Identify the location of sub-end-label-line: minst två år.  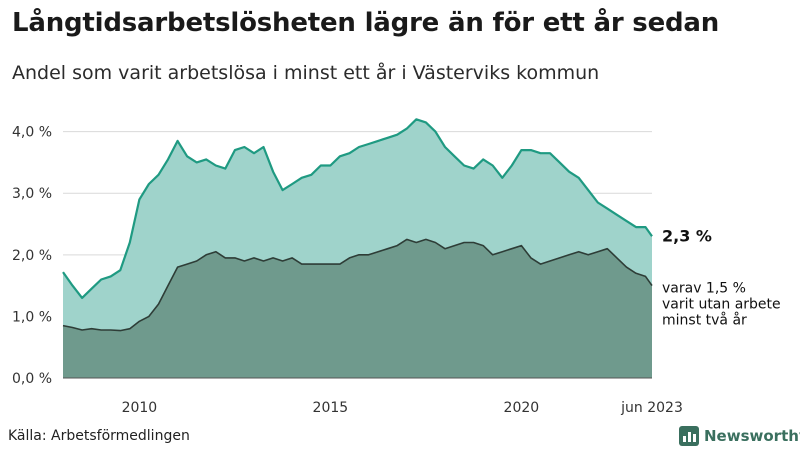
(704, 320).